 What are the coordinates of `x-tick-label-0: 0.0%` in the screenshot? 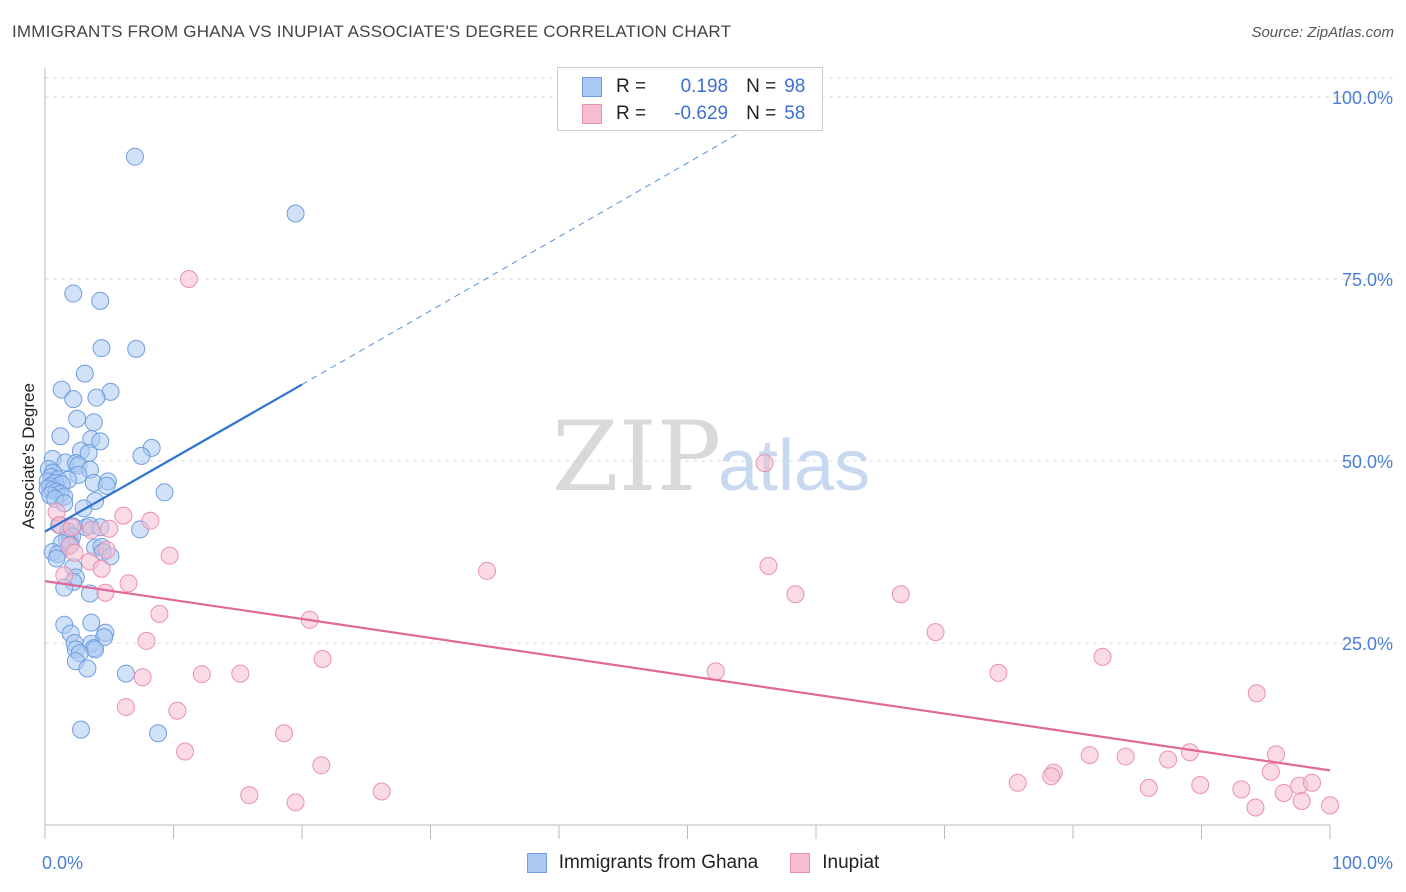 It's located at (62, 863).